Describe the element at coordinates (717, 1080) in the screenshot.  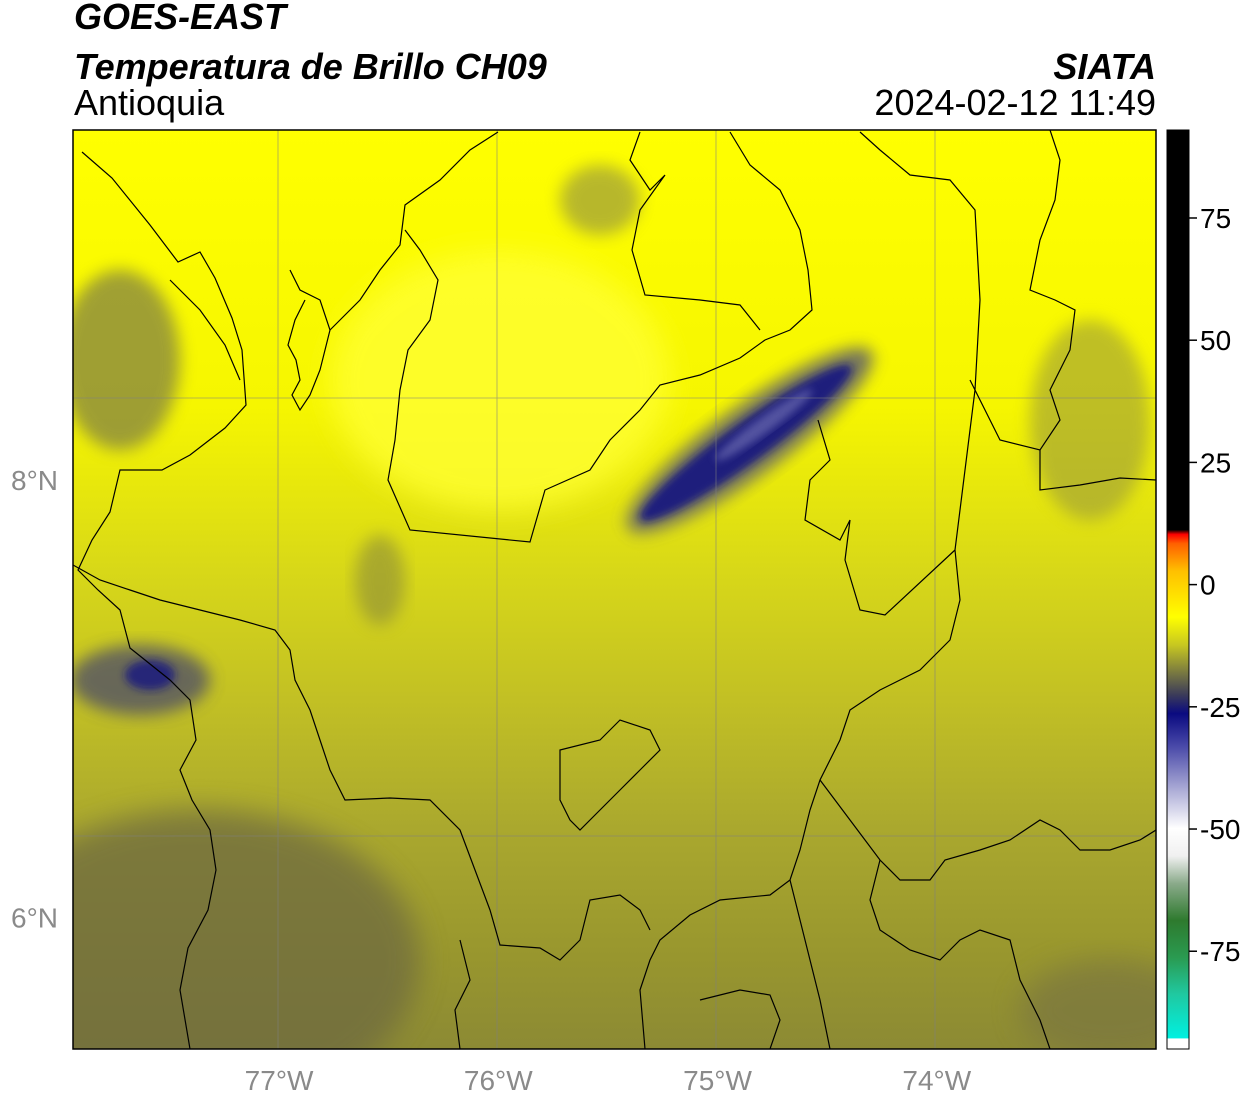
I see `longitude-tick-label: 75°W` at that location.